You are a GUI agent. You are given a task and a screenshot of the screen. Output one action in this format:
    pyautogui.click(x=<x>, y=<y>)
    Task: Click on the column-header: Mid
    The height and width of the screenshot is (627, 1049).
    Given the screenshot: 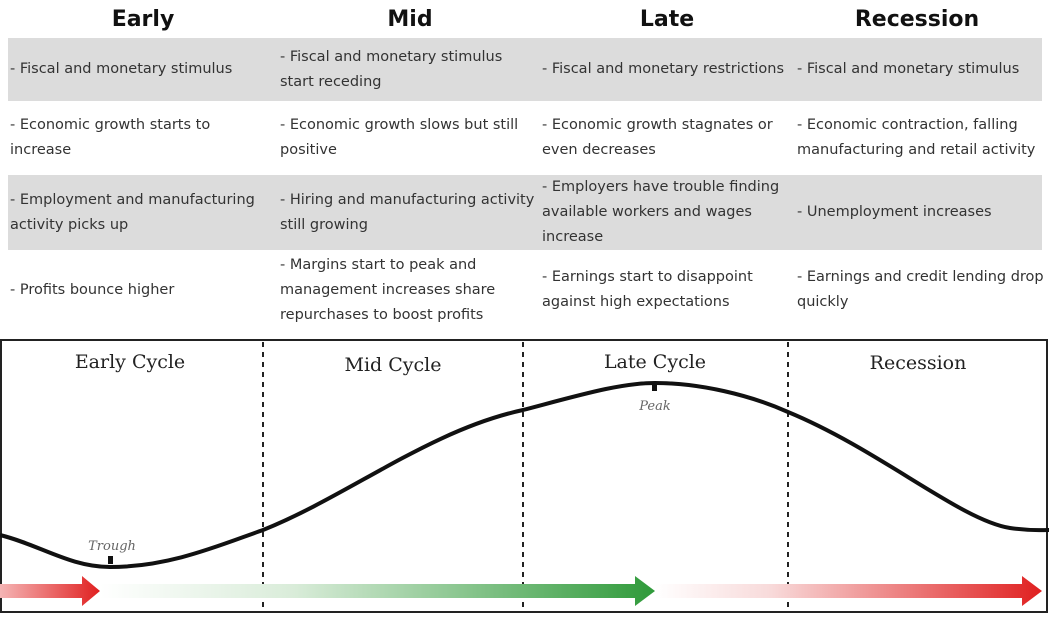 What is the action you would take?
    pyautogui.click(x=410, y=19)
    